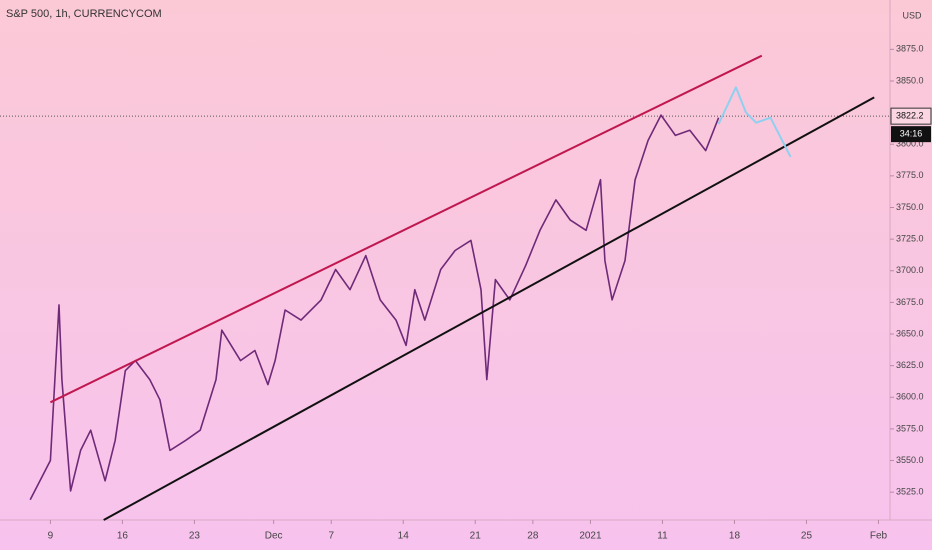  I want to click on x-tick-label: 23, so click(195, 536).